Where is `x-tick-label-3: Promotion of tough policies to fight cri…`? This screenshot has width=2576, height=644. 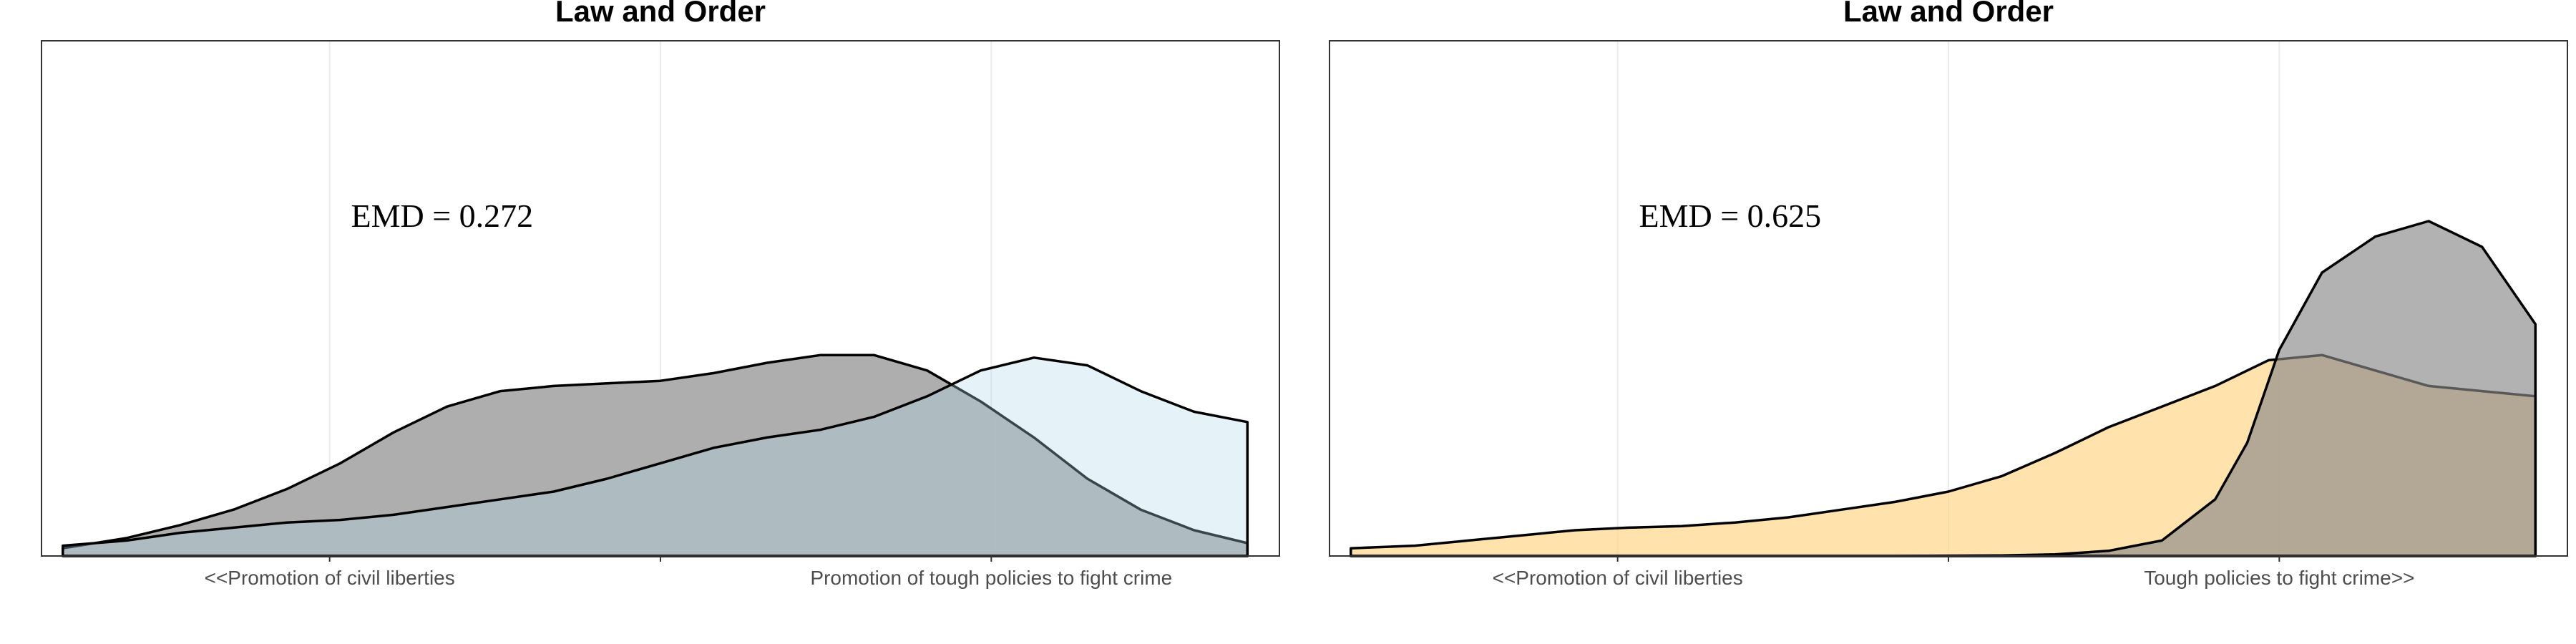
x-tick-label-3: Promotion of tough policies to fight cri… is located at coordinates (991, 578).